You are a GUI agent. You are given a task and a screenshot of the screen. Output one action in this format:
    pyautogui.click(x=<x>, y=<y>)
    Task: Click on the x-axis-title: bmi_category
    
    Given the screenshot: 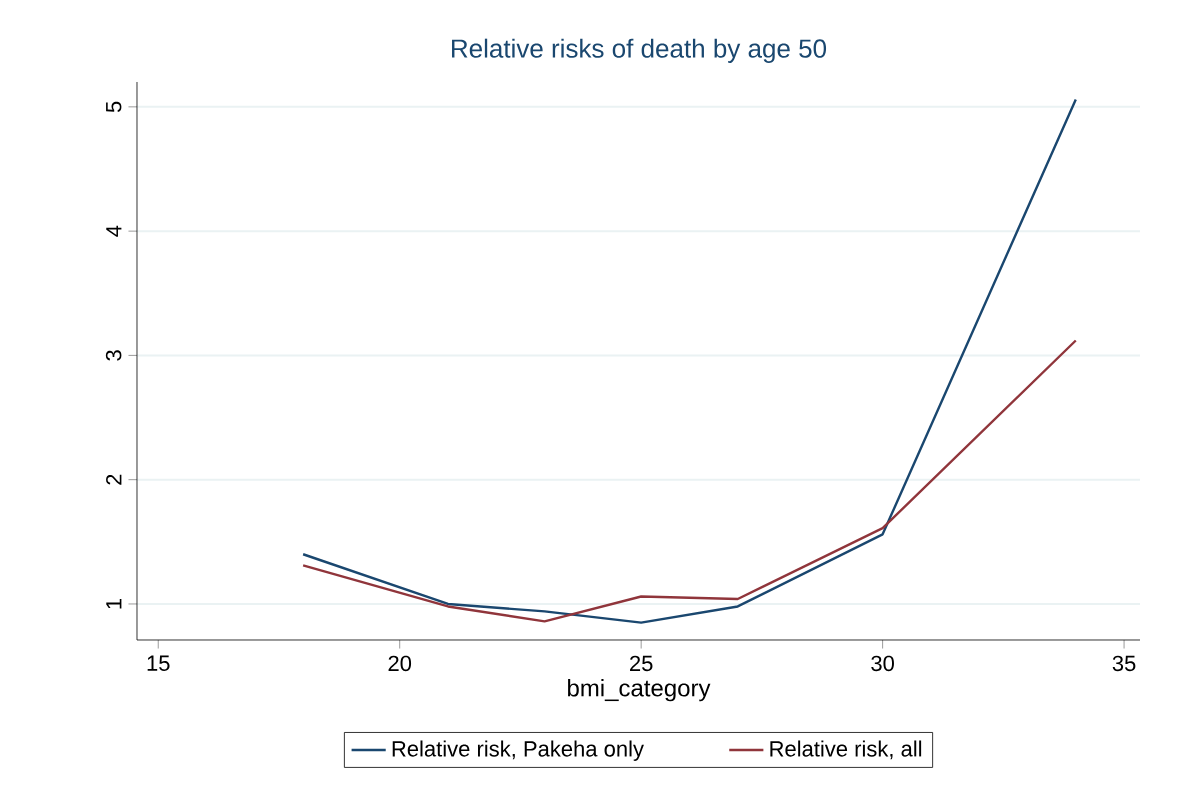 What is the action you would take?
    pyautogui.click(x=639, y=690)
    